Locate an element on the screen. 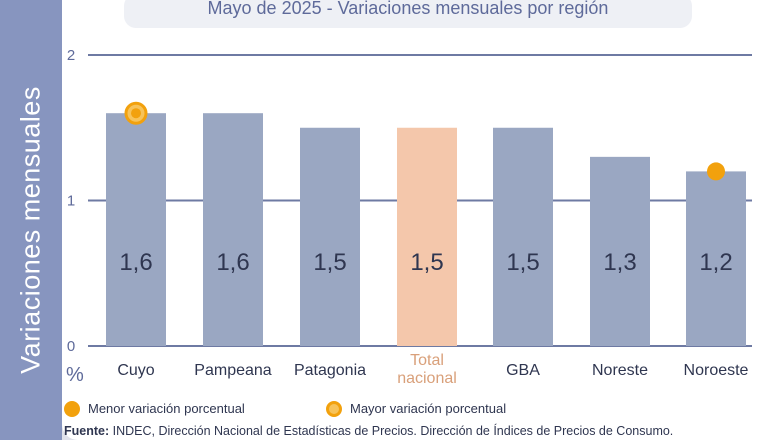 This screenshot has width=780, height=440. category-label: Patagonia is located at coordinates (330, 370).